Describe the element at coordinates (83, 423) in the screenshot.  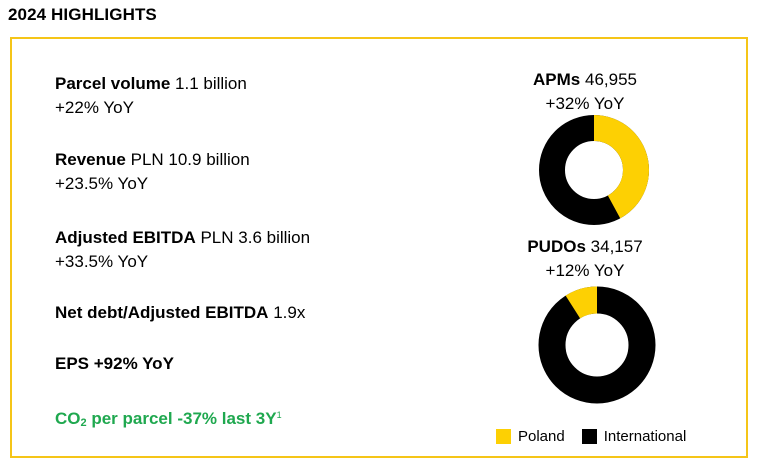
I see `co2-subscript: 2` at that location.